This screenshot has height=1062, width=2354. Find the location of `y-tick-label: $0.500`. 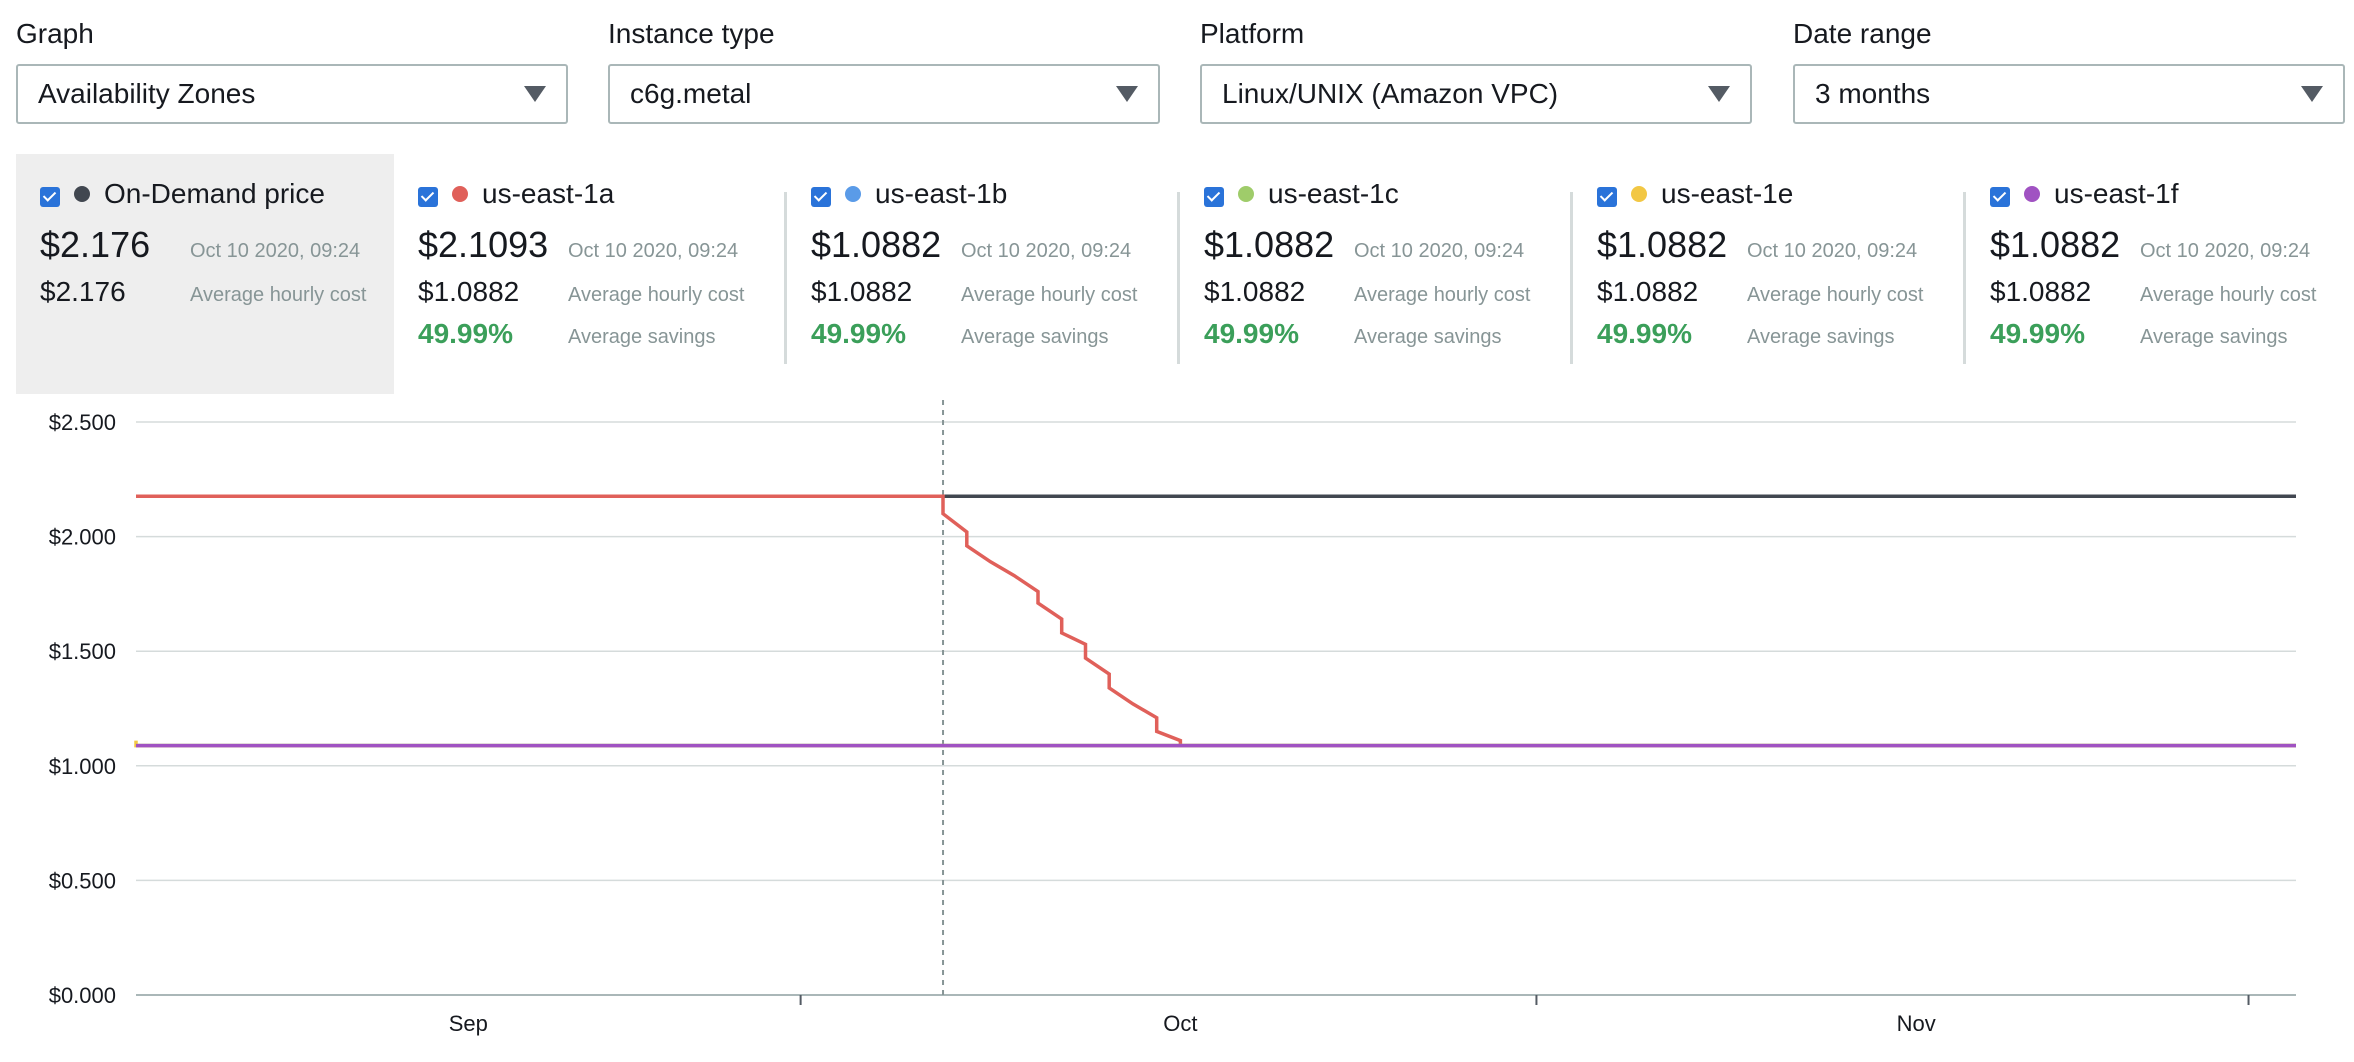

y-tick-label: $0.500 is located at coordinates (82, 880).